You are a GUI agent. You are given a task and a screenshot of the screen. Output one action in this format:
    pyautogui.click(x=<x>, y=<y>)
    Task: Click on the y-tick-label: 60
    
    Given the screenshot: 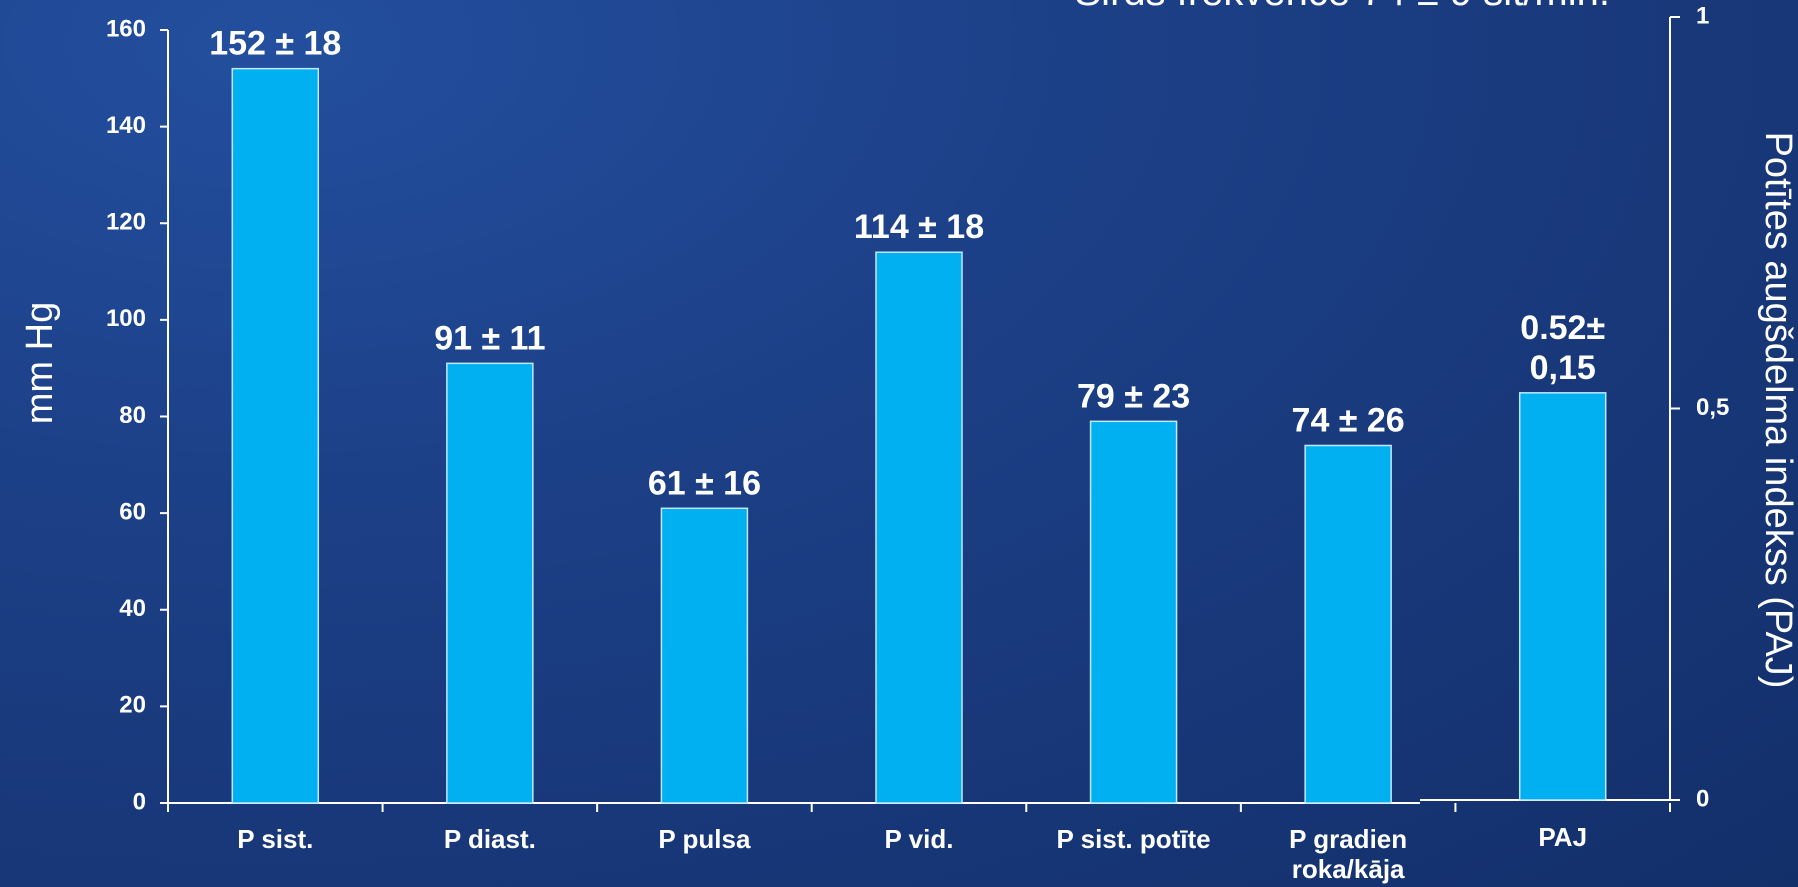 What is the action you would take?
    pyautogui.click(x=132, y=511)
    